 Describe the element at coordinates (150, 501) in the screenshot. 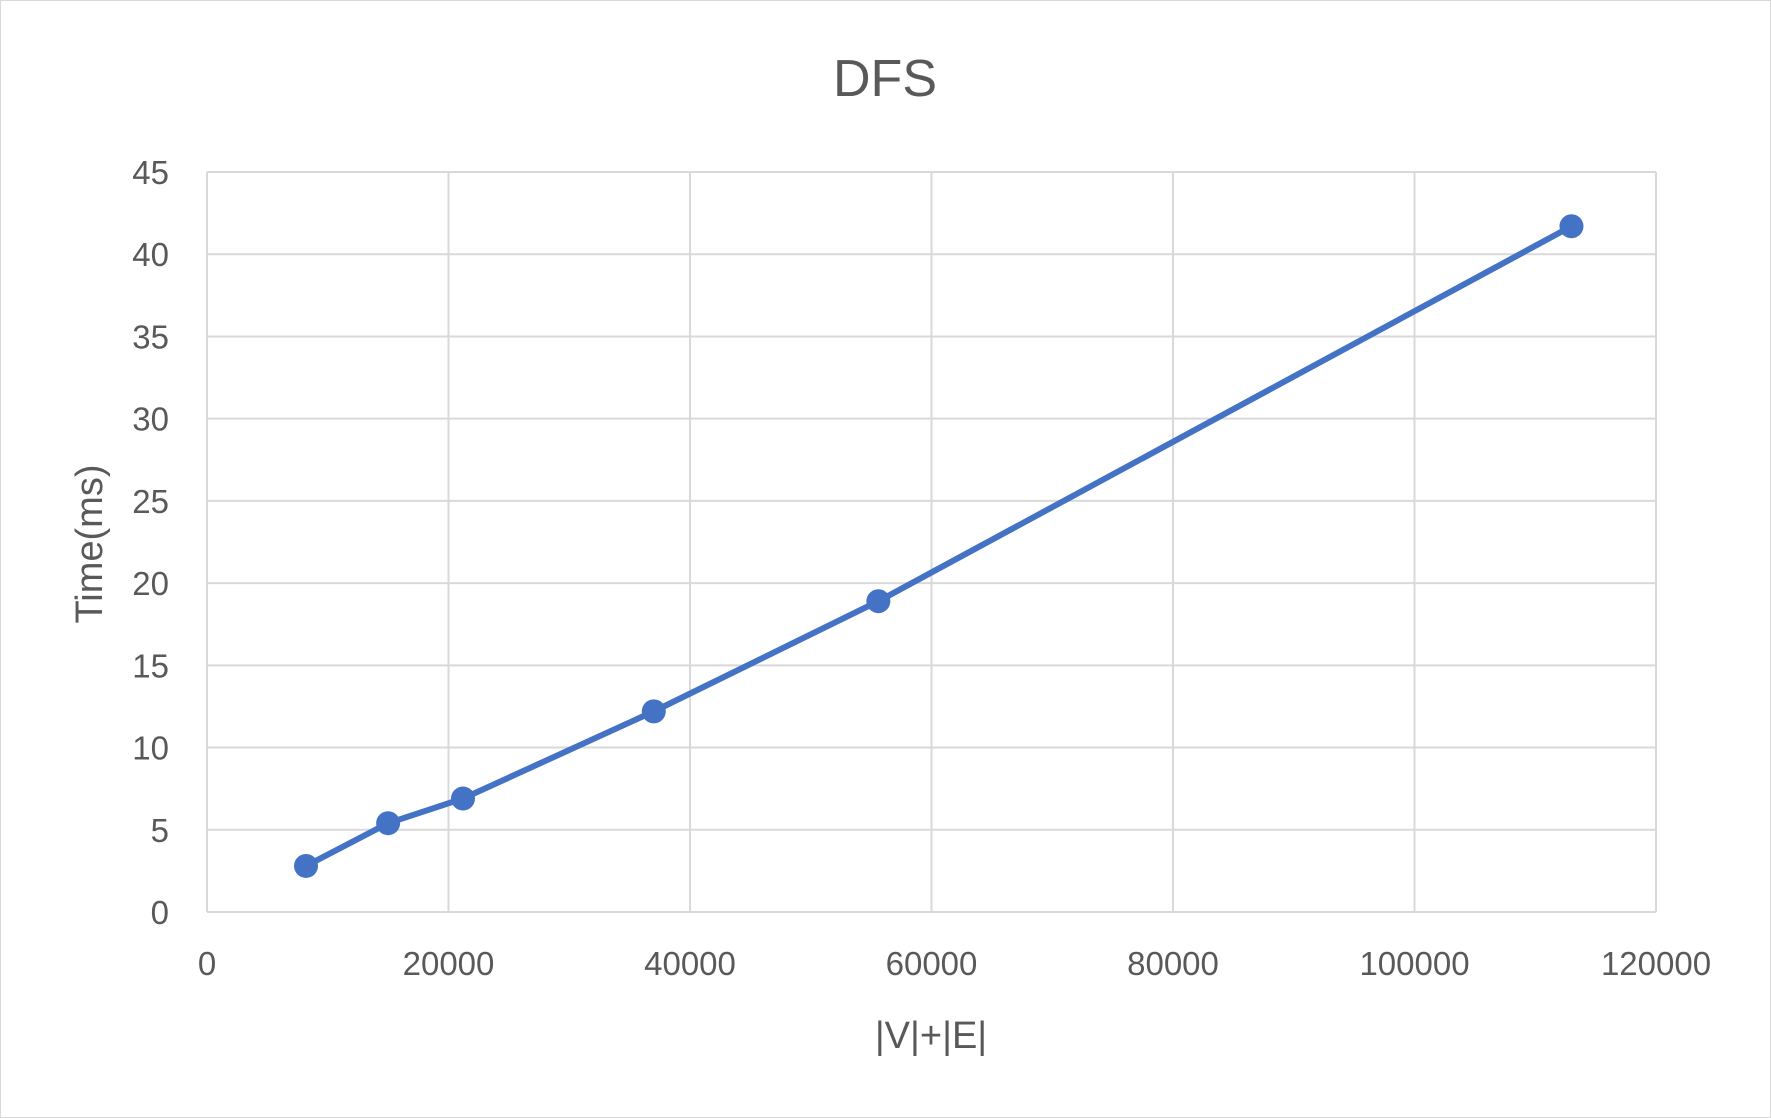

I see `y-tick-label: 25` at that location.